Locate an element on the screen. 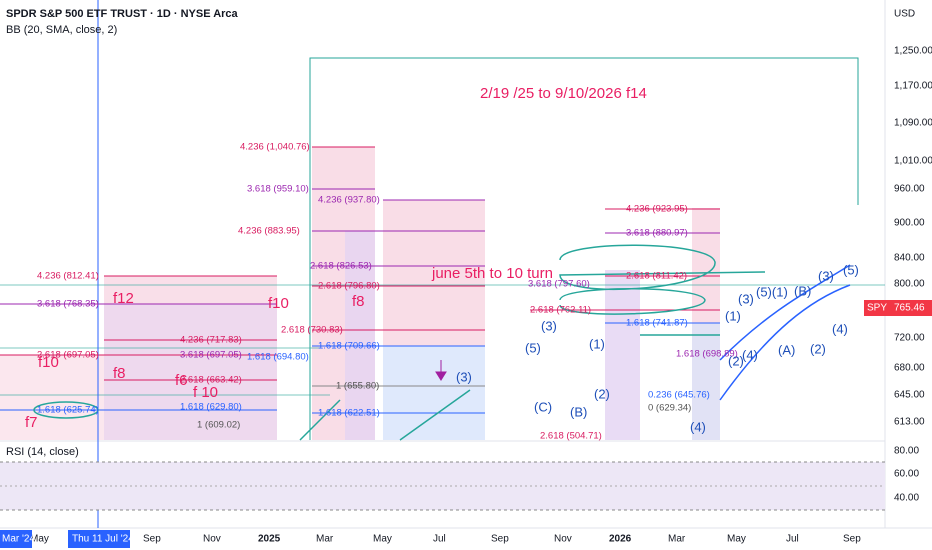 This screenshot has height=550, width=932. rsi-title: RSI (14, close) is located at coordinates (42, 452).